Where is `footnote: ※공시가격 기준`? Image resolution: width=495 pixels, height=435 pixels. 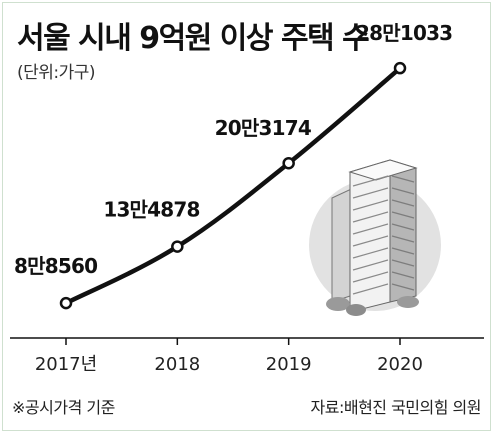 footnote: ※공시가격 기준 is located at coordinates (63, 407).